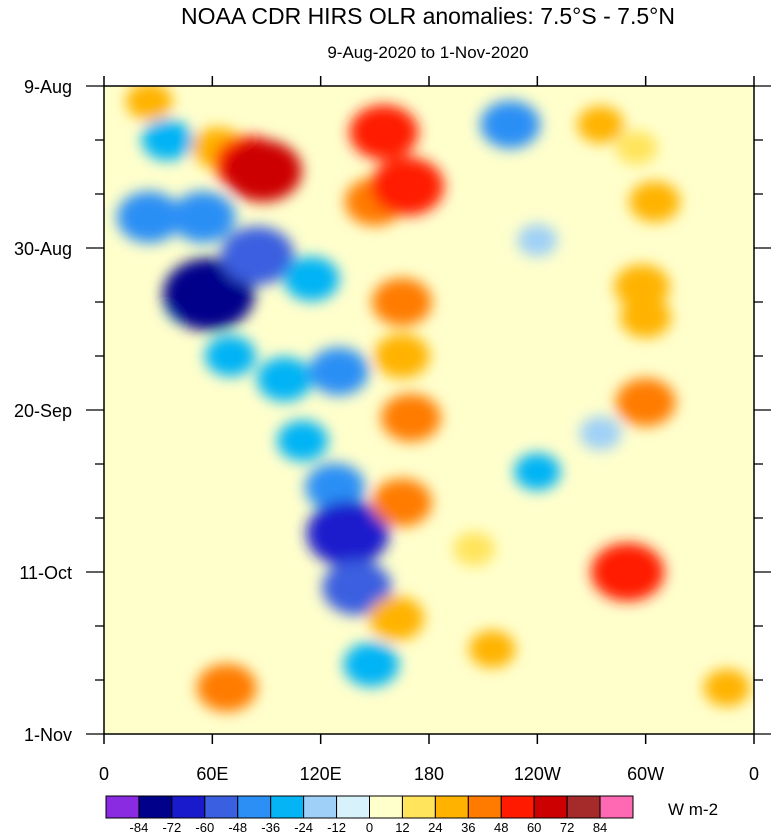  Describe the element at coordinates (204, 827) in the screenshot. I see `colorbar-tick-label: -60` at that location.